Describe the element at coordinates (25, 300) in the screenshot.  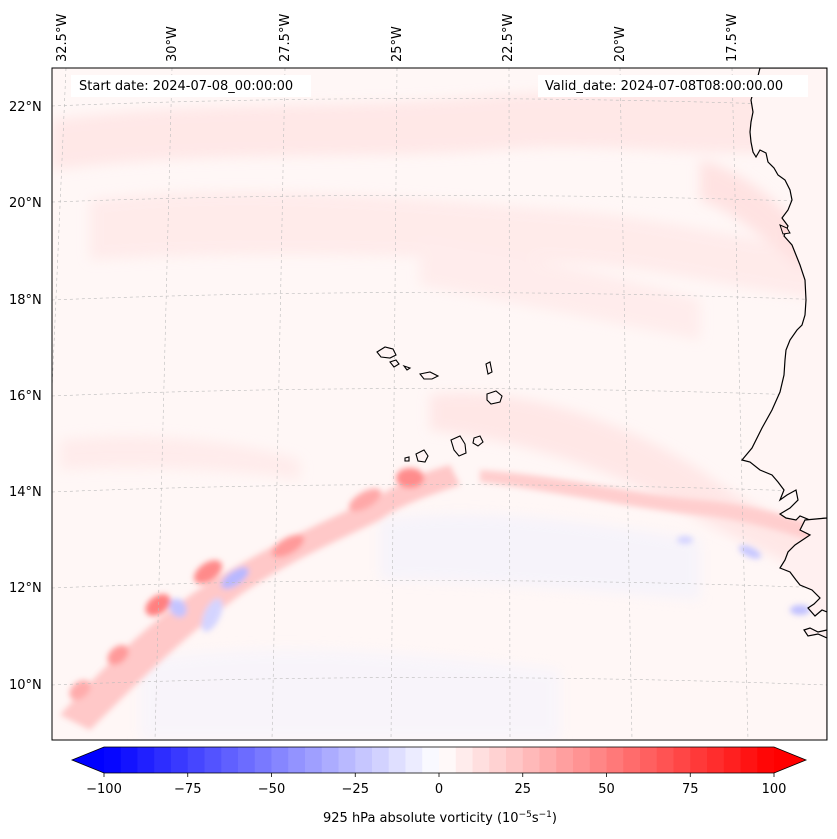
I see `lat-label: 18°N` at that location.